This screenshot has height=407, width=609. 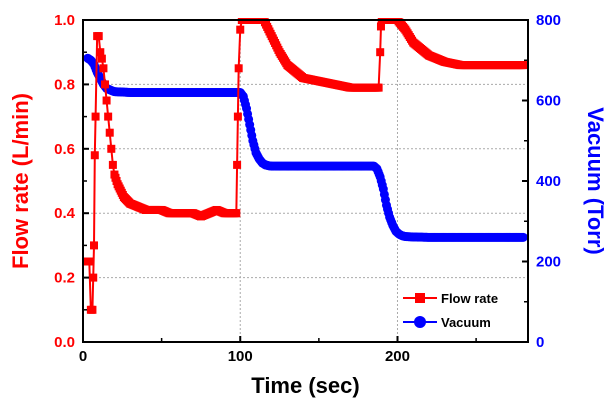 What do you see at coordinates (64, 278) in the screenshot?
I see `left-y-tick-label: 0.2` at bounding box center [64, 278].